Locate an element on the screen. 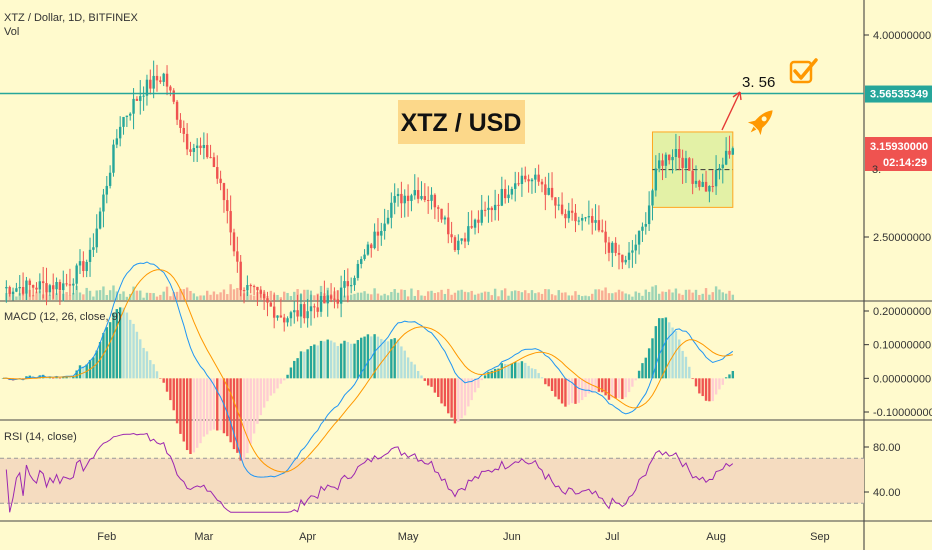  checkbox-icon is located at coordinates (803, 71).